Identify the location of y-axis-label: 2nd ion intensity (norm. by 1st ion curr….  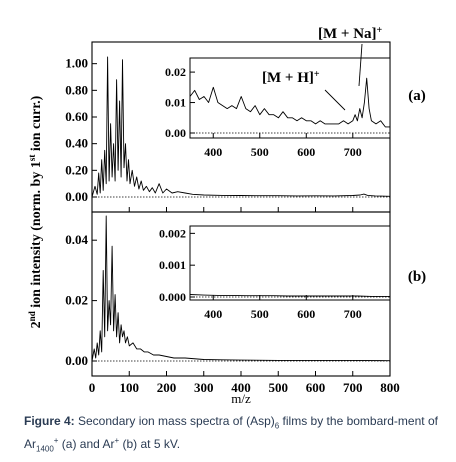
(35, 211).